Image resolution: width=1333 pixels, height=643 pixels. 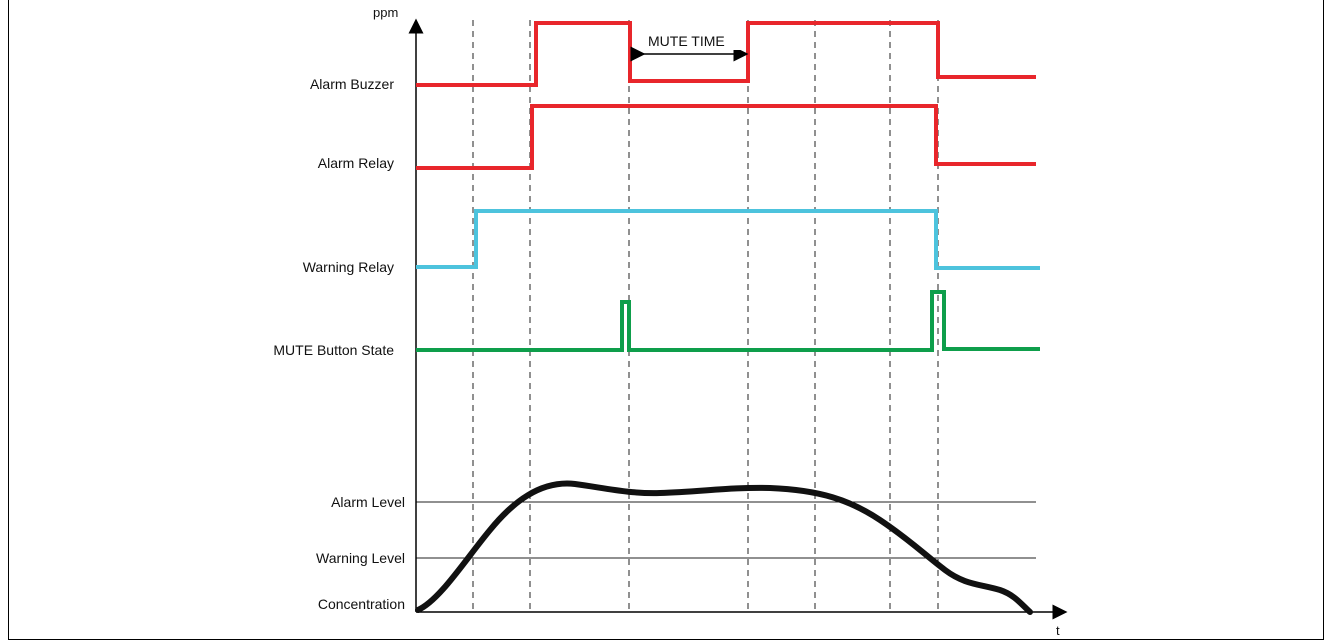 What do you see at coordinates (724, 547) in the screenshot?
I see `concentration-curve` at bounding box center [724, 547].